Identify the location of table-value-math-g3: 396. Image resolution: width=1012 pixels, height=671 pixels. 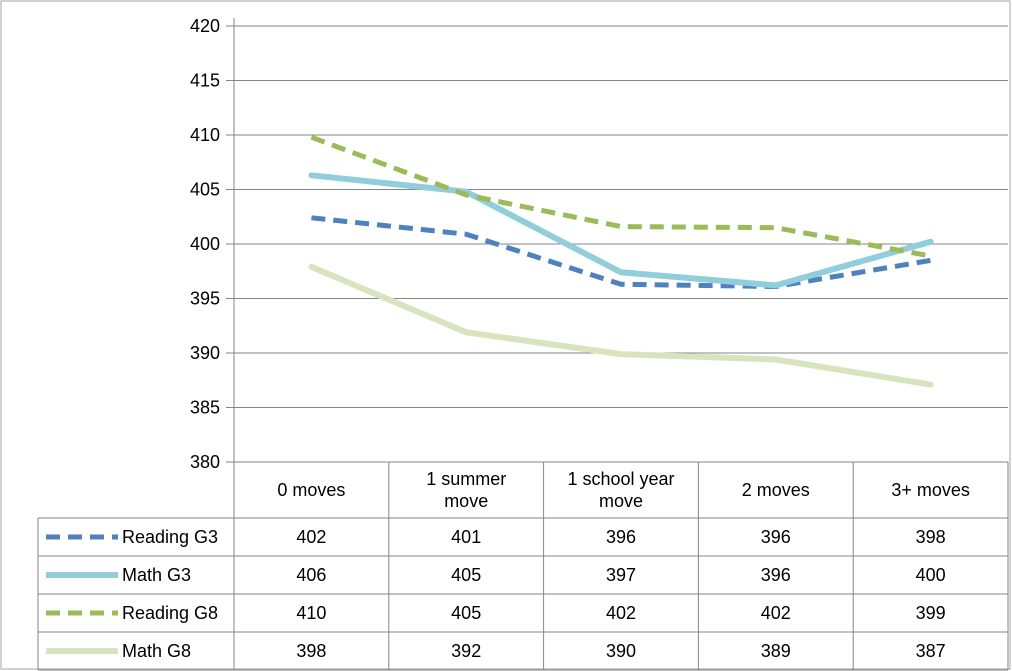
(776, 575).